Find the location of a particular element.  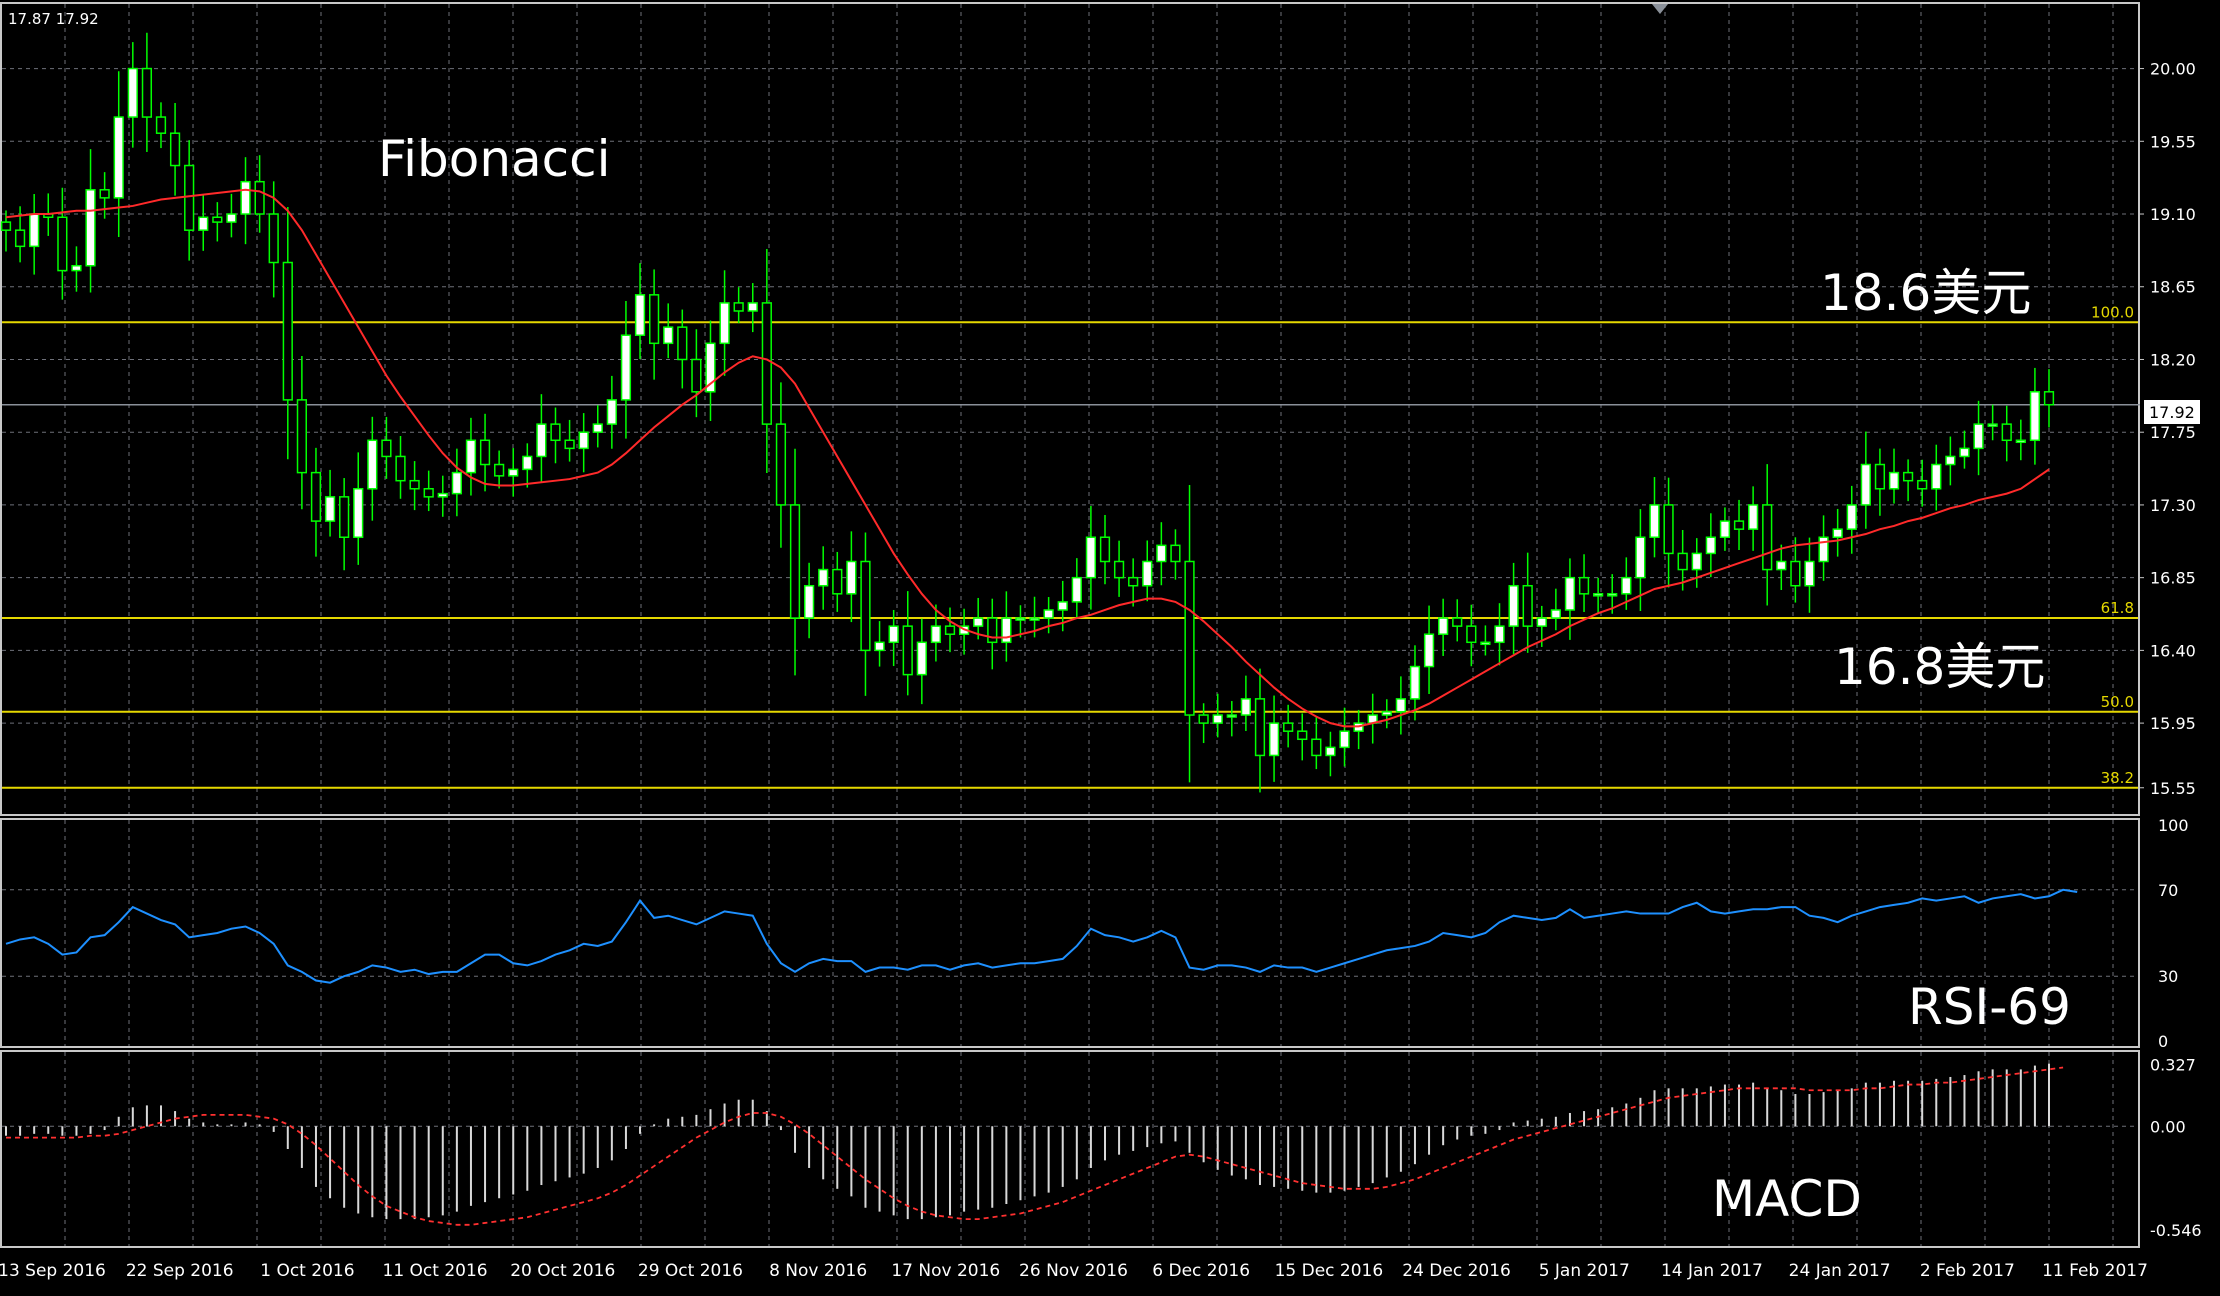

x-tick-label: 14 Jan 2017 is located at coordinates (1712, 1271).